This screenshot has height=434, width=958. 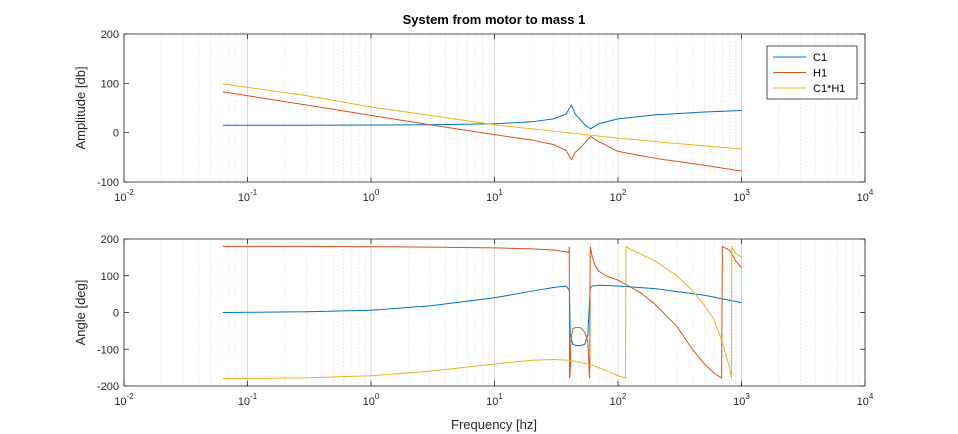 What do you see at coordinates (812, 72) in the screenshot?
I see `legend: C1 H1 C1*H1` at bounding box center [812, 72].